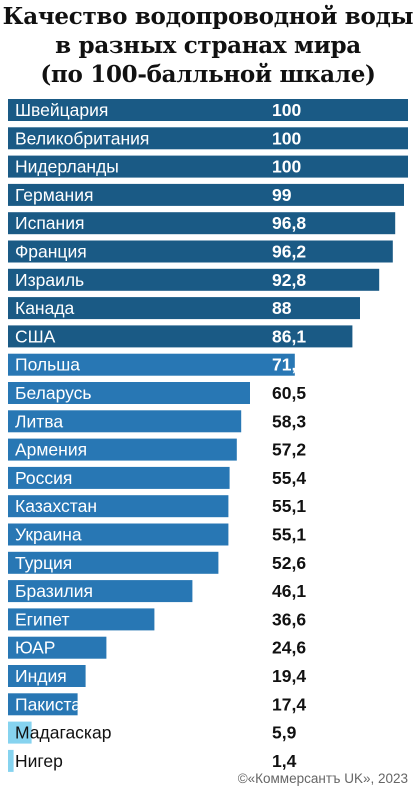  Describe the element at coordinates (43, 563) in the screenshot. I see `category-label: Турция` at that location.